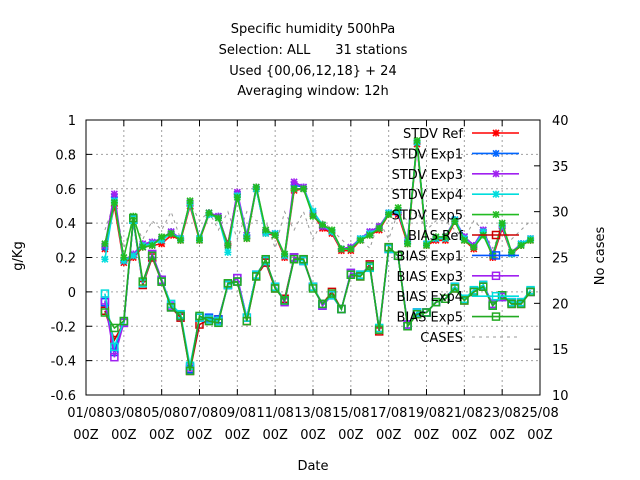 This screenshot has height=480, width=640. What do you see at coordinates (433, 134) in the screenshot?
I see `legend-label: STDV Ref` at bounding box center [433, 134].